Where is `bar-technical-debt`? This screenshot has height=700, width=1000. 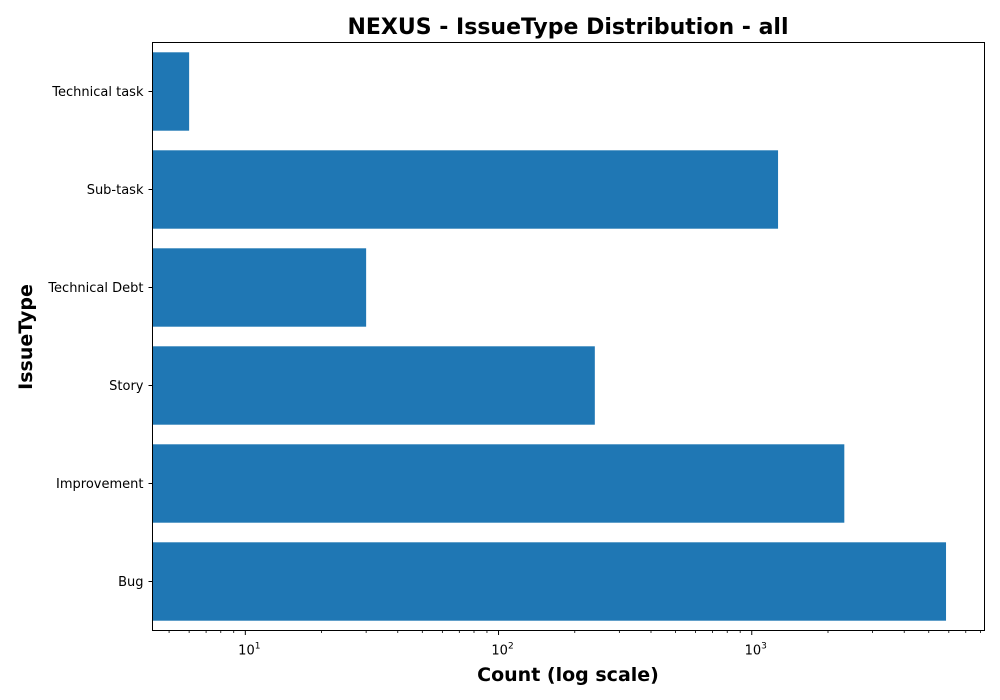
bar-technical-debt is located at coordinates (259, 287).